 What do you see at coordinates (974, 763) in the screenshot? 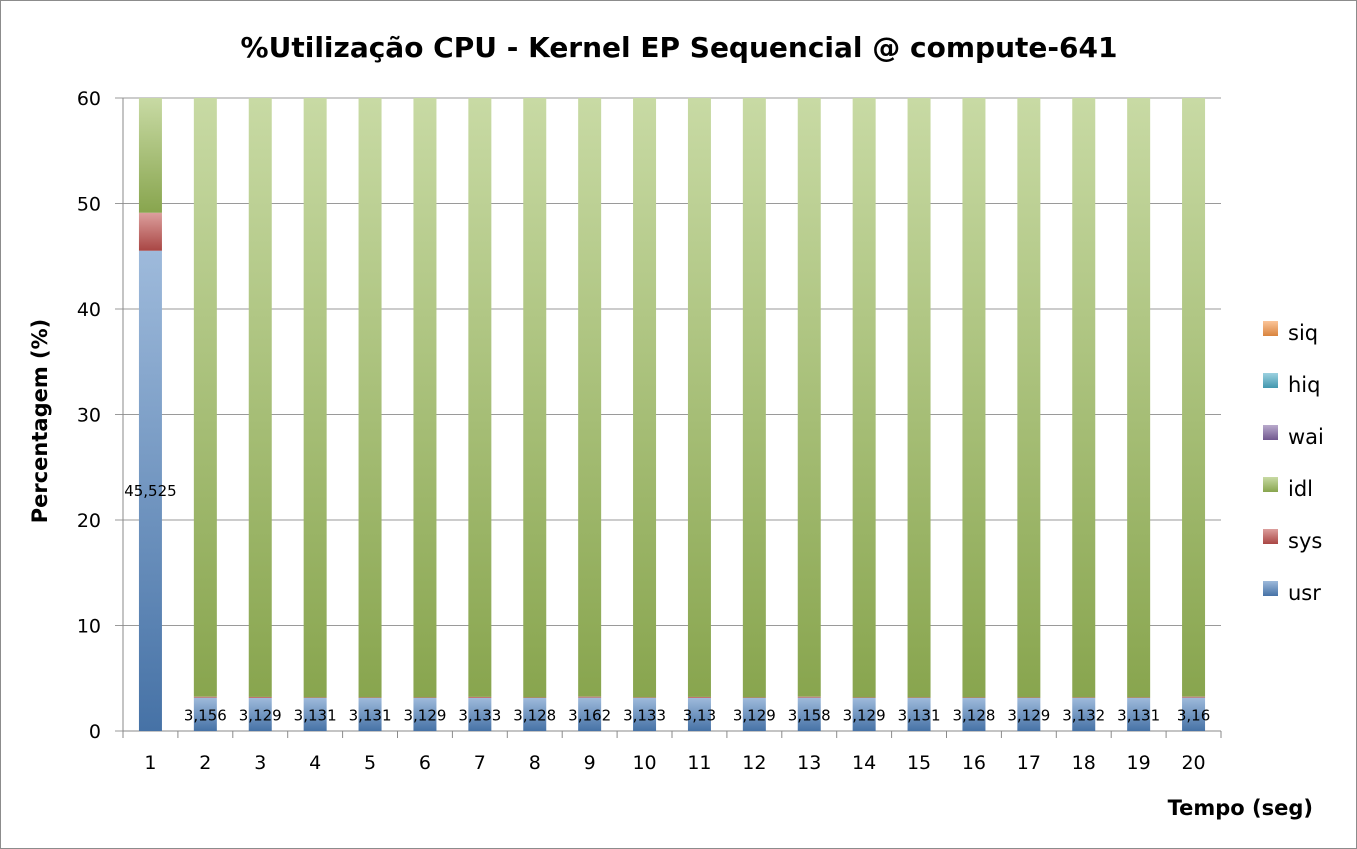
I see `x-tick-label: 16` at bounding box center [974, 763].